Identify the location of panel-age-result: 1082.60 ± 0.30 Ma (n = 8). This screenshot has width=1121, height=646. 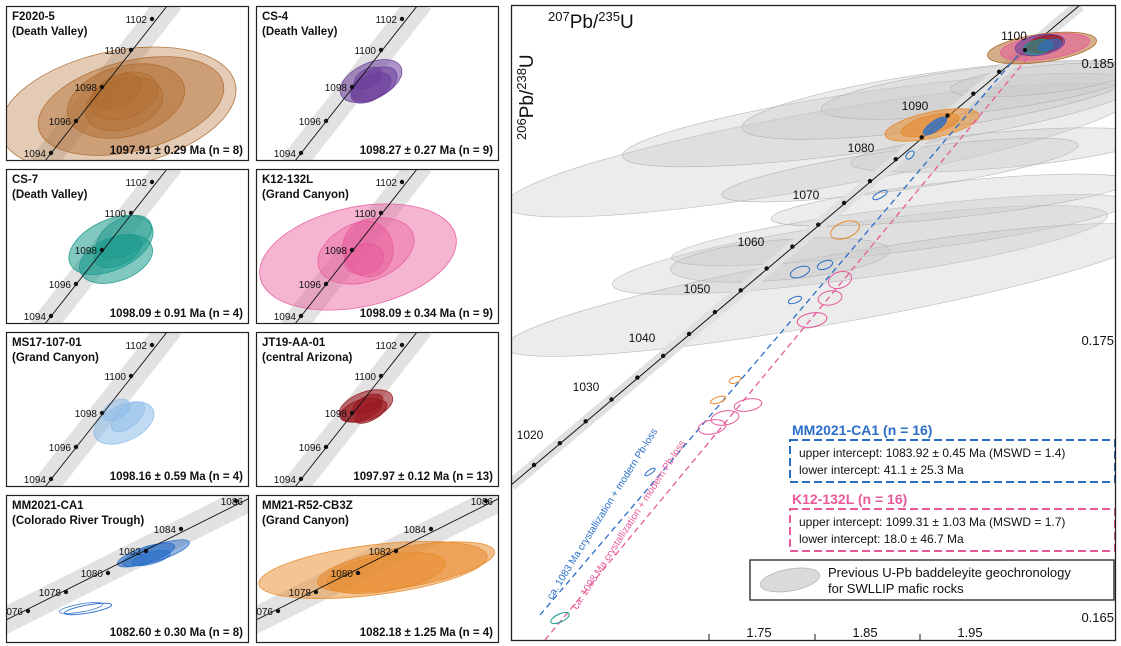
(176, 633).